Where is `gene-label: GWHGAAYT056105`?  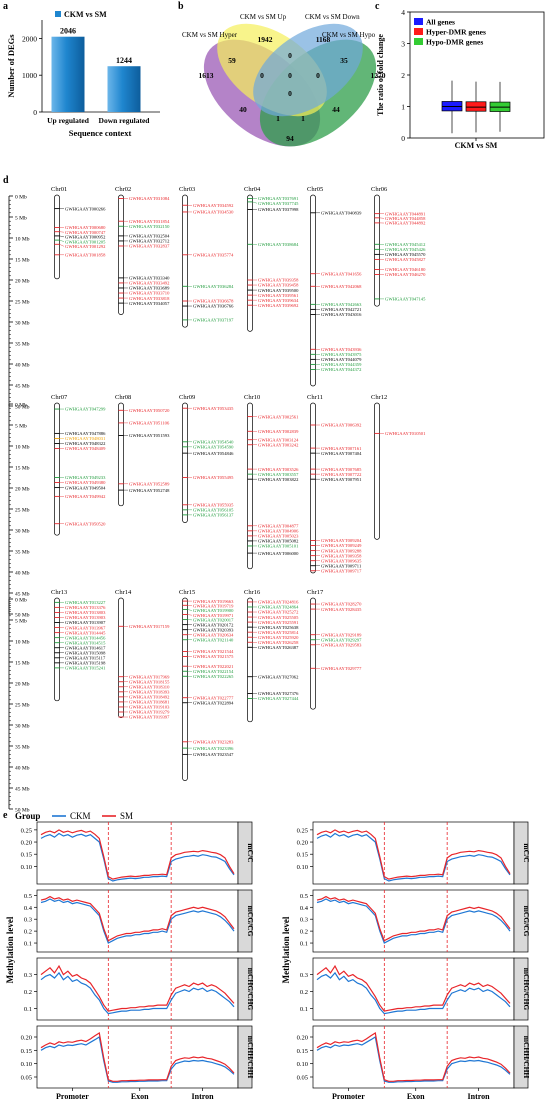
gene-label: GWHGAAYT056105 is located at coordinates (213, 510).